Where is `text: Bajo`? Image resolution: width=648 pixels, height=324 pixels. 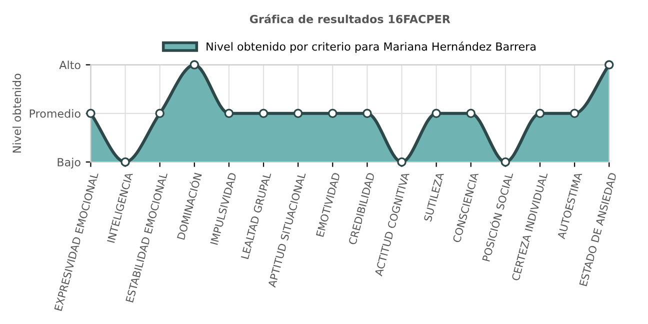
text: Bajo is located at coordinates (69, 163).